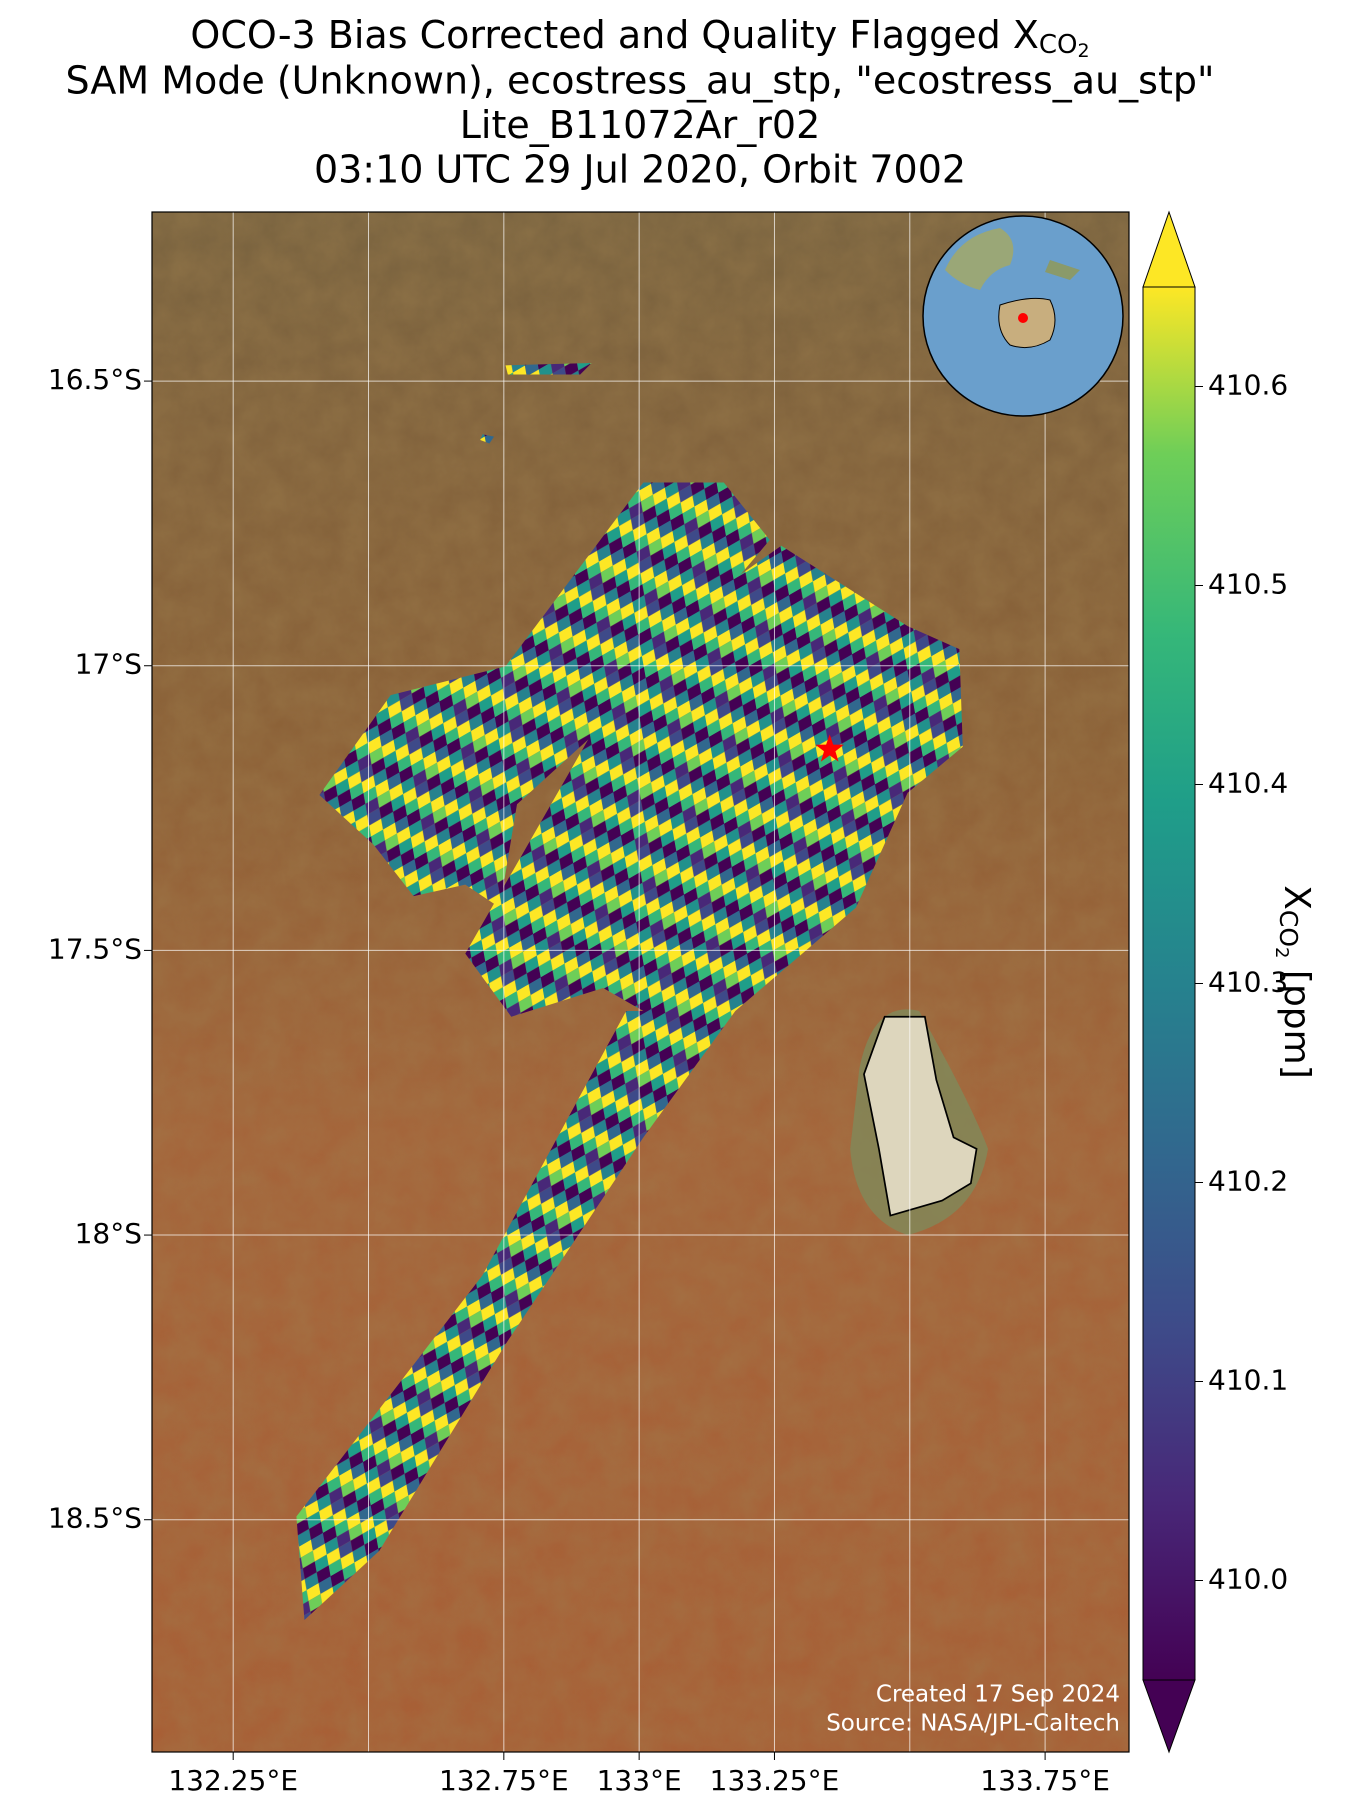  I want to click on x-tick-label: 132.75°E, so click(504, 1780).